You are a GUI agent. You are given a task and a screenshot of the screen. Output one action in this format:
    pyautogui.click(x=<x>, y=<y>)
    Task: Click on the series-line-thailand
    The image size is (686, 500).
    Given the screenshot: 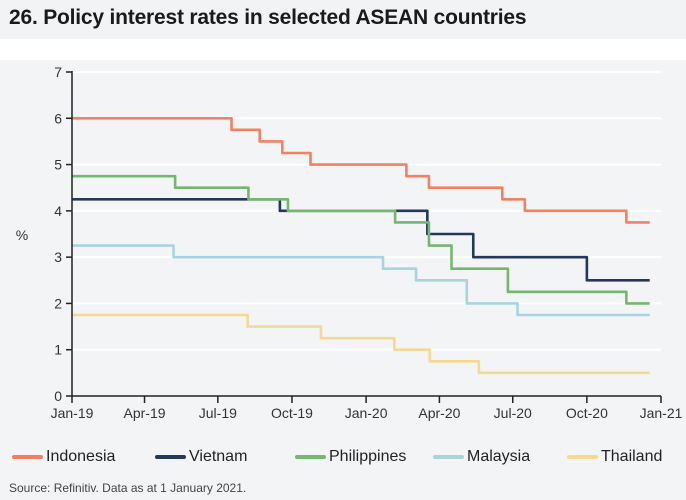 What is the action you would take?
    pyautogui.click(x=361, y=344)
    